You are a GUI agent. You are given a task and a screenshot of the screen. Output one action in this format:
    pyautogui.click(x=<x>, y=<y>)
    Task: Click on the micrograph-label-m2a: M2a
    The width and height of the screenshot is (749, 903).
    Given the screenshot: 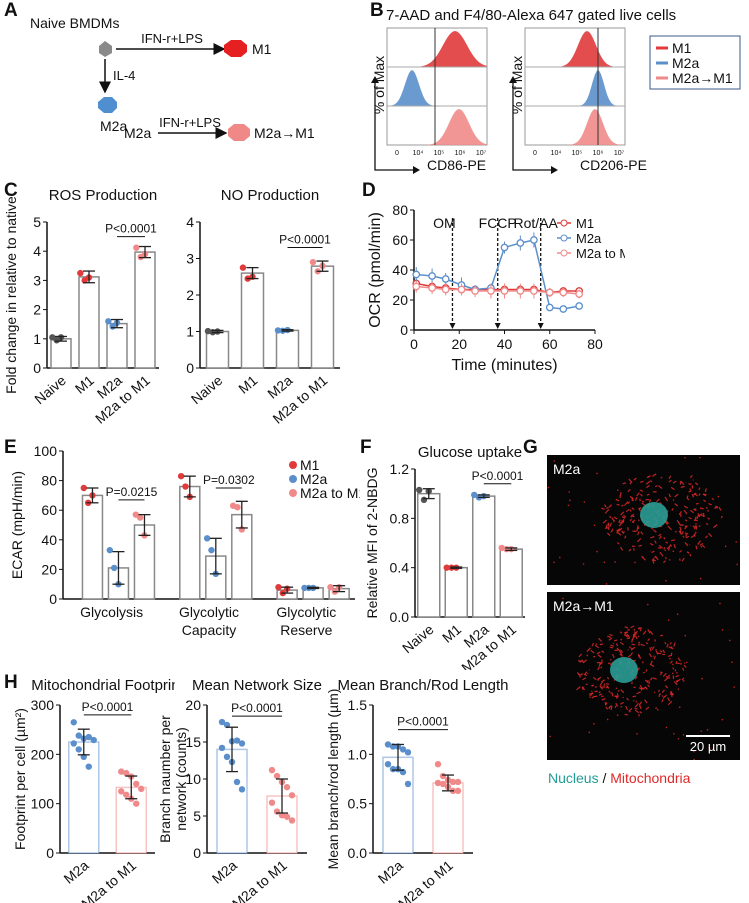 What is the action you would take?
    pyautogui.click(x=567, y=469)
    